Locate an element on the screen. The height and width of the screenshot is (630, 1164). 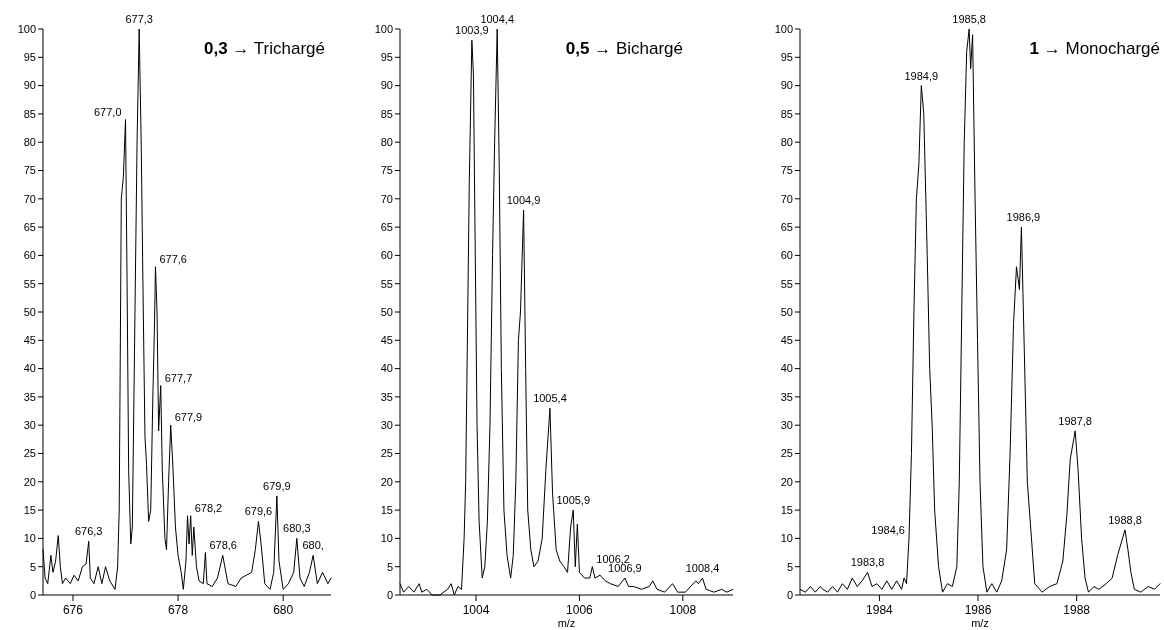
annotation: 676,3 is located at coordinates (88, 531).